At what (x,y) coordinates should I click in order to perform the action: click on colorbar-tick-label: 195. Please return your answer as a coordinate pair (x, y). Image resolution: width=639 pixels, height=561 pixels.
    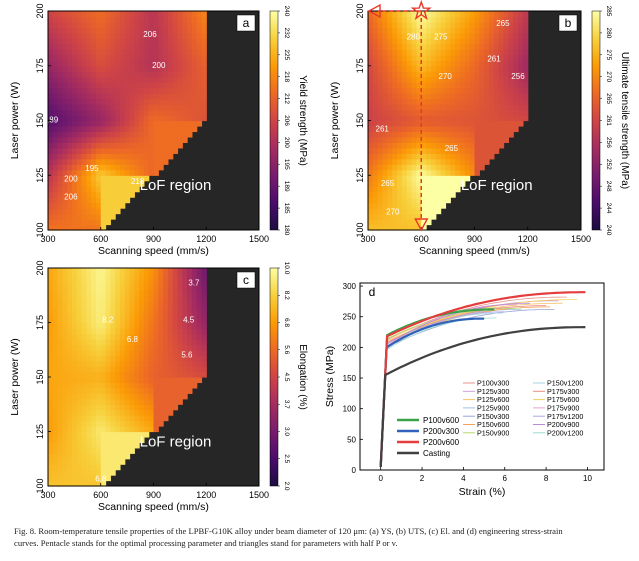
    Looking at the image, I should click on (286, 164).